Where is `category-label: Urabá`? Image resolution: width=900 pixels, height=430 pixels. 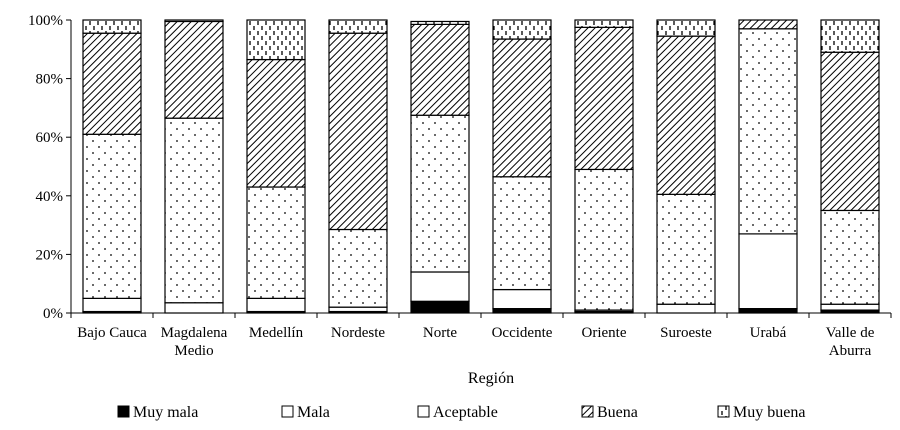 category-label: Urabá is located at coordinates (768, 333).